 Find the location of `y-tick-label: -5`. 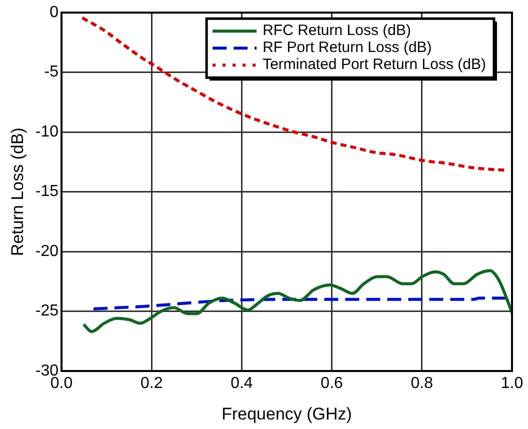

y-tick-label: -5 is located at coordinates (51, 72).